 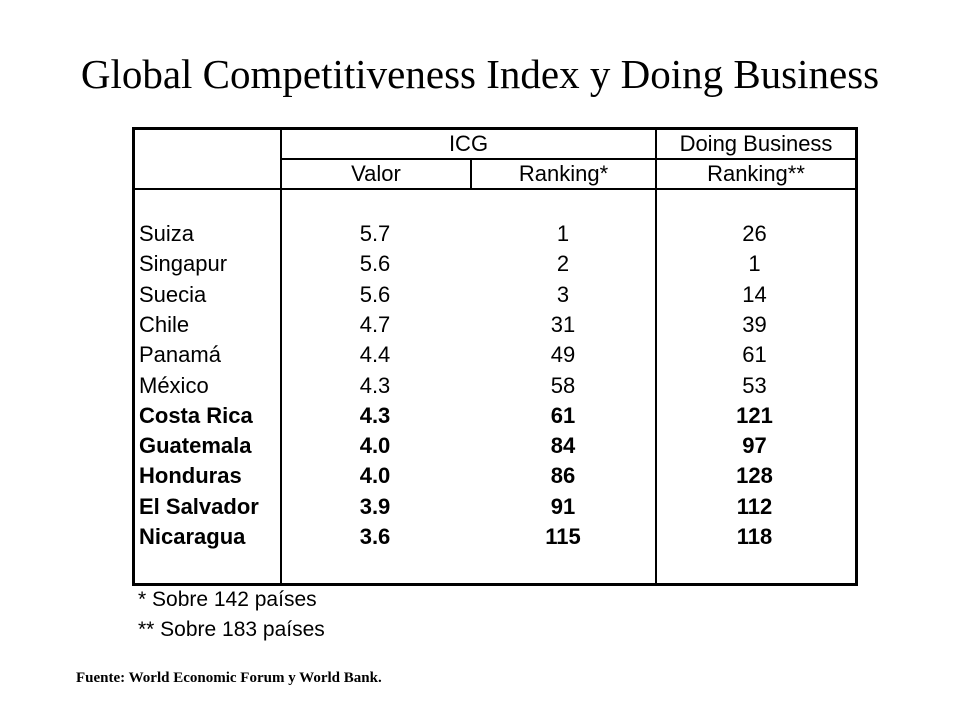 I want to click on cell-country: Suiza, so click(x=167, y=233).